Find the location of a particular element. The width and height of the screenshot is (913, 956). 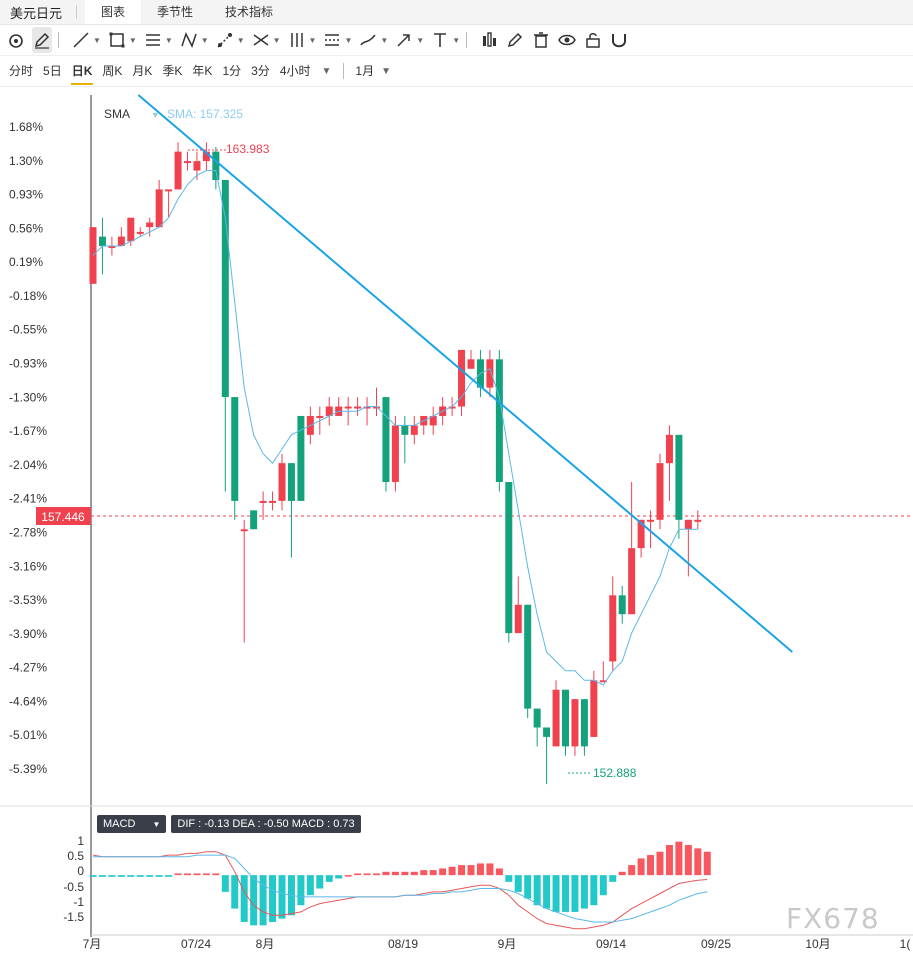

macd-dea-line is located at coordinates (400, 888).